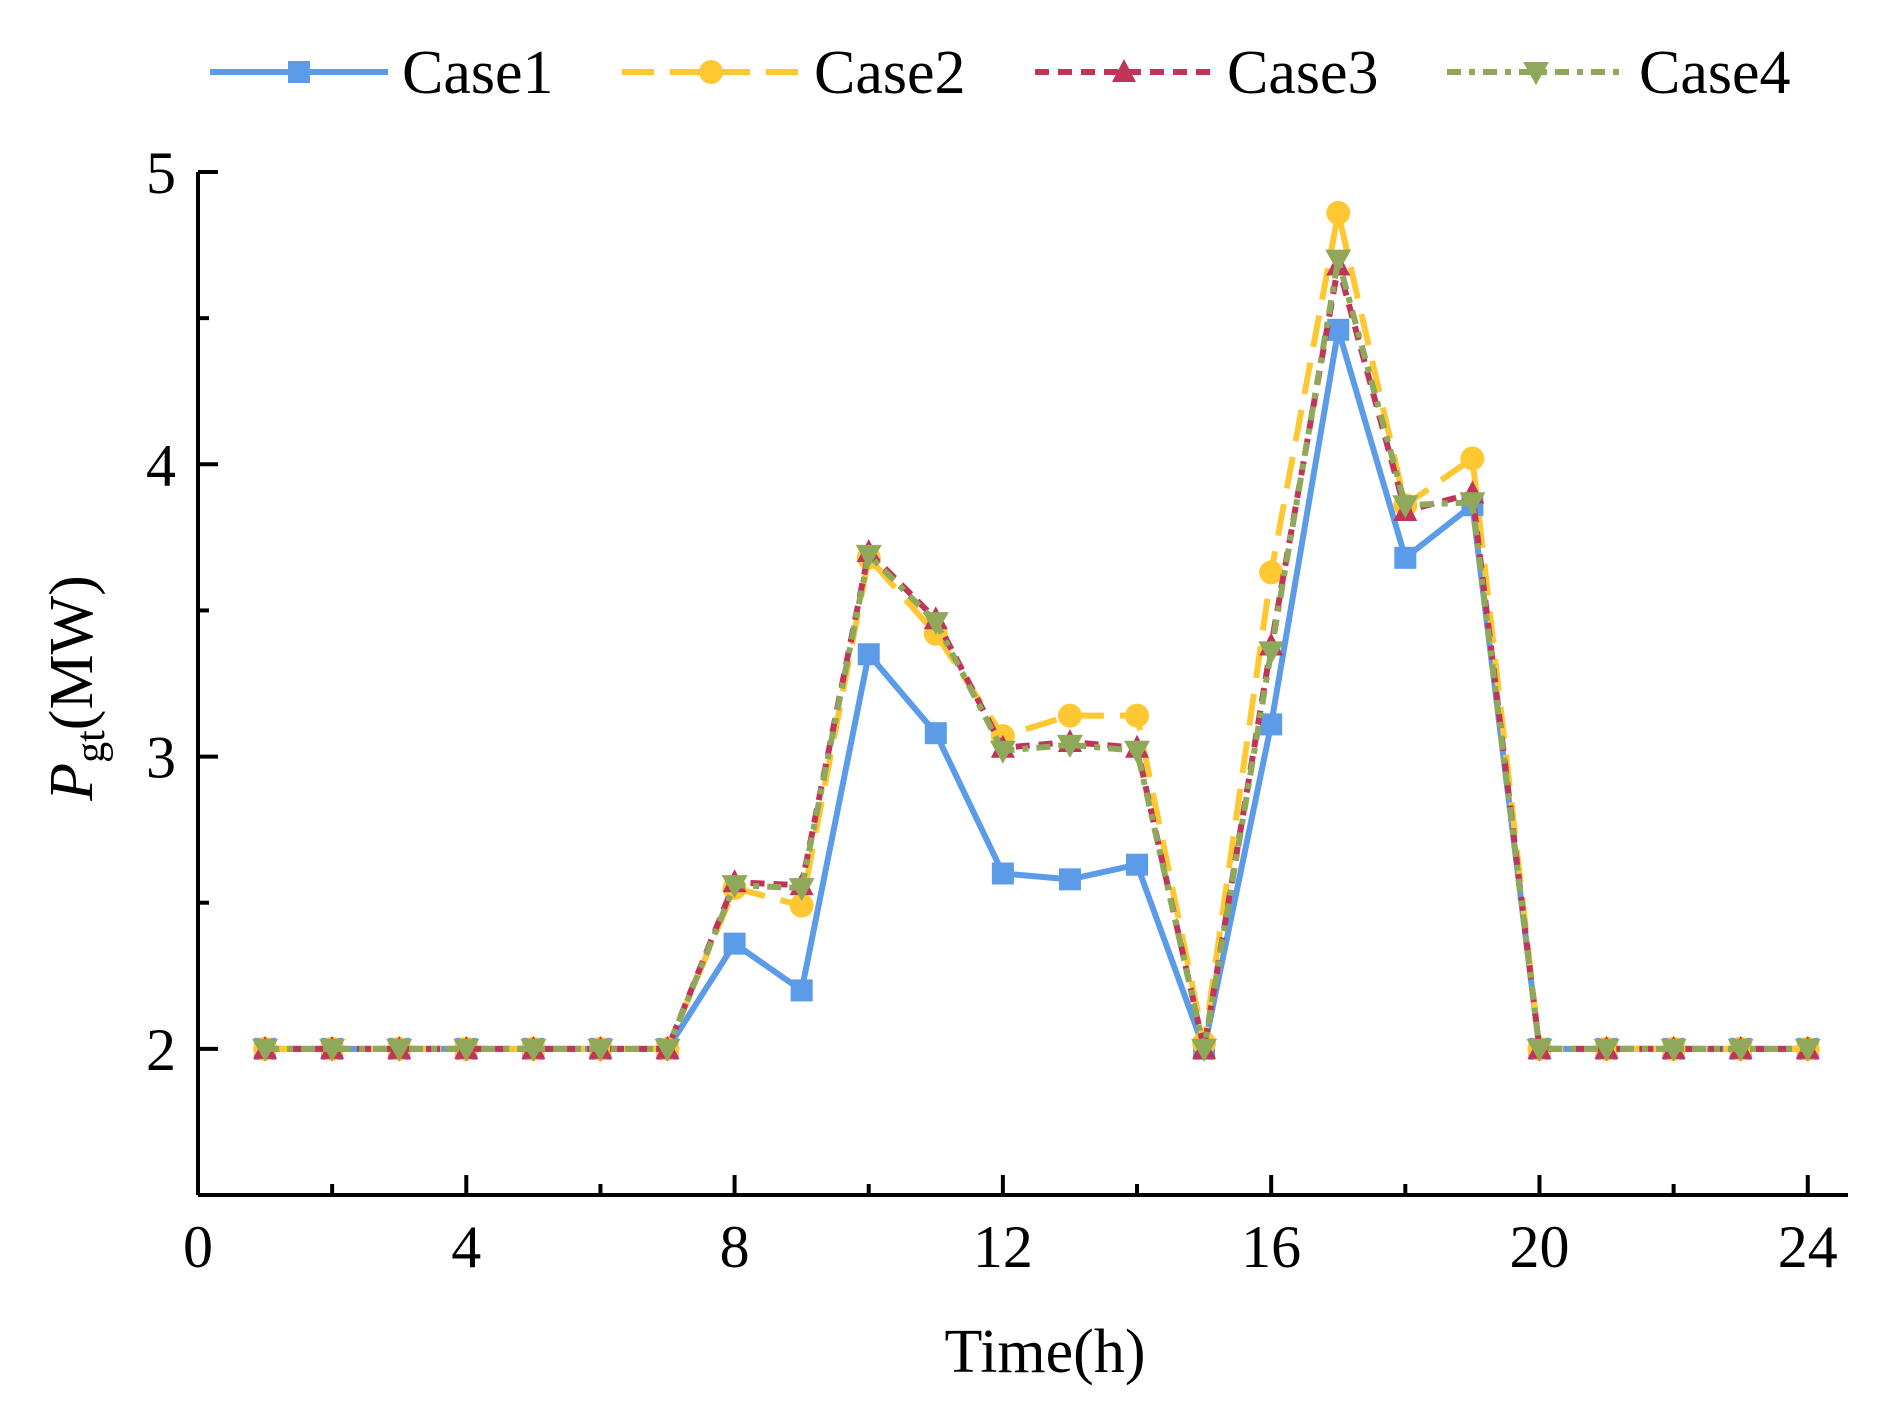 This screenshot has height=1407, width=1895. I want to click on legend: Case1 Case2 Case3 Case4, so click(1000, 73).